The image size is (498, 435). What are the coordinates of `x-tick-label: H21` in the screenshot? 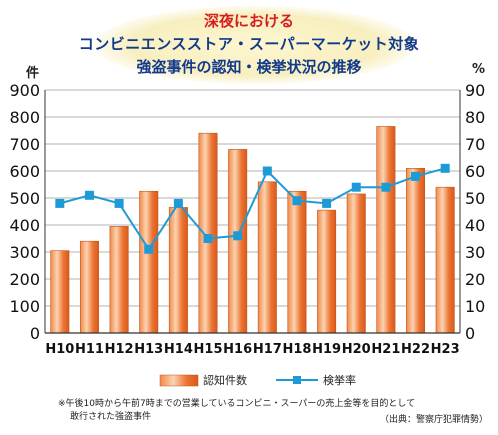 It's located at (385, 349).